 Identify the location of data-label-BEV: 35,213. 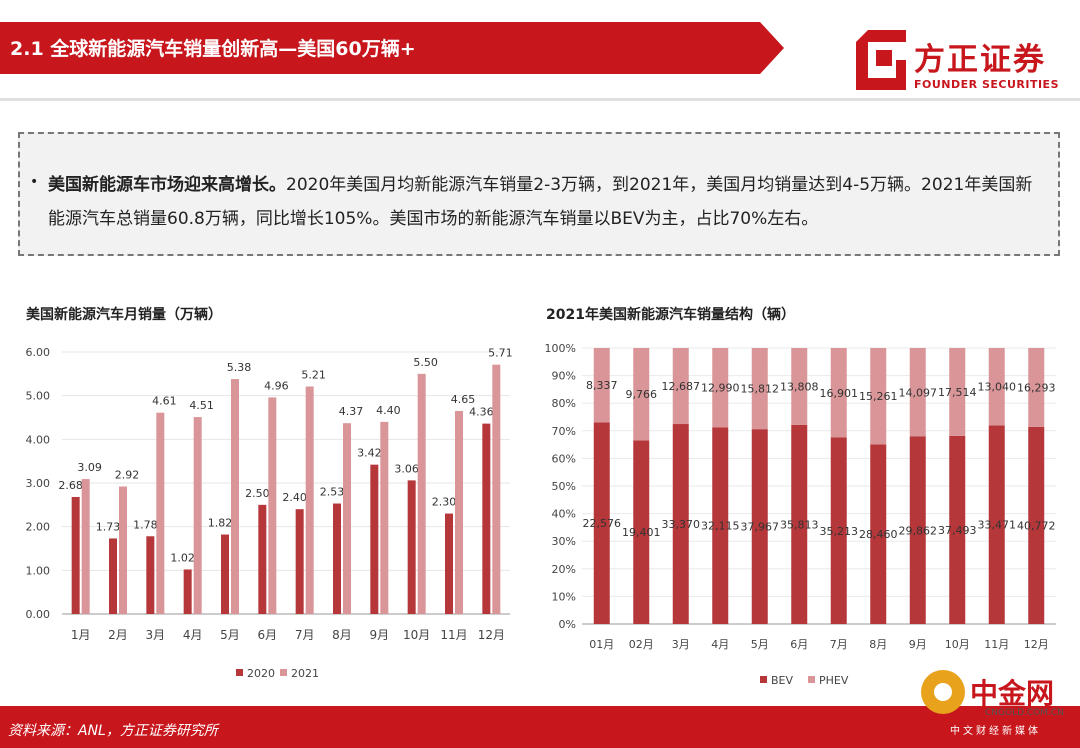
(839, 531).